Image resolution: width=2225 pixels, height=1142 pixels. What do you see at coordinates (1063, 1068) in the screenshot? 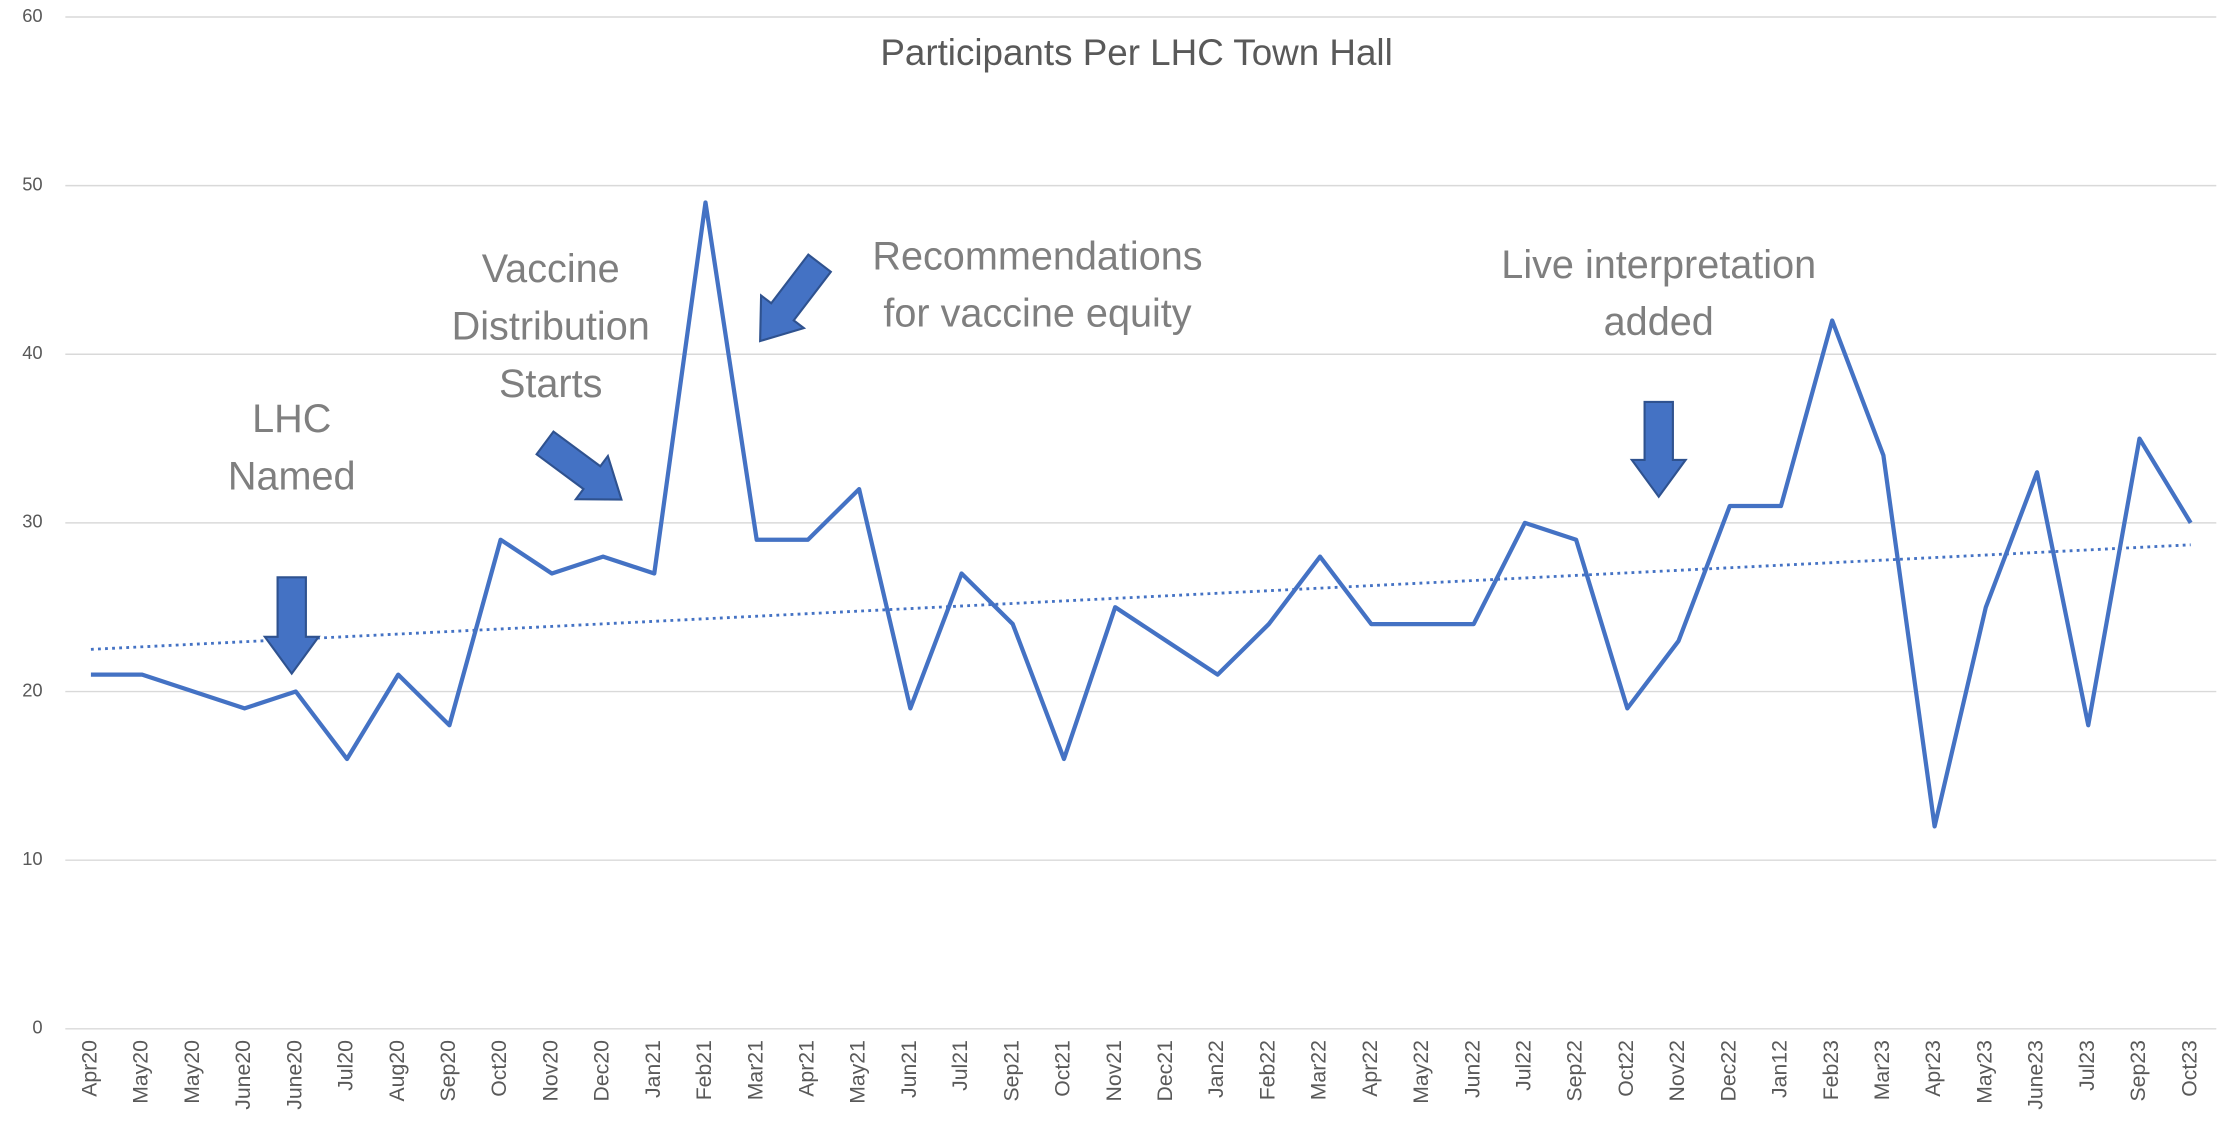
I see `x-tick-label: Oct21` at bounding box center [1063, 1068].